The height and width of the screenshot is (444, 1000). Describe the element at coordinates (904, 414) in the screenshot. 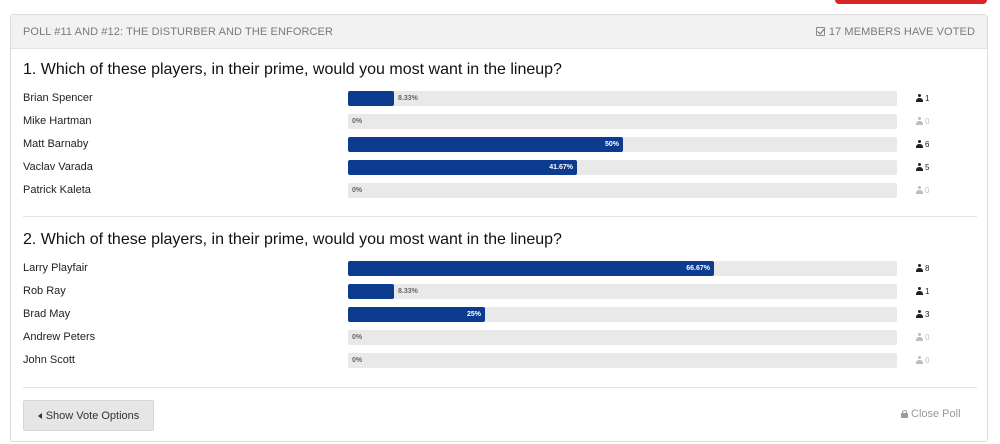

I see `lock-icon` at that location.